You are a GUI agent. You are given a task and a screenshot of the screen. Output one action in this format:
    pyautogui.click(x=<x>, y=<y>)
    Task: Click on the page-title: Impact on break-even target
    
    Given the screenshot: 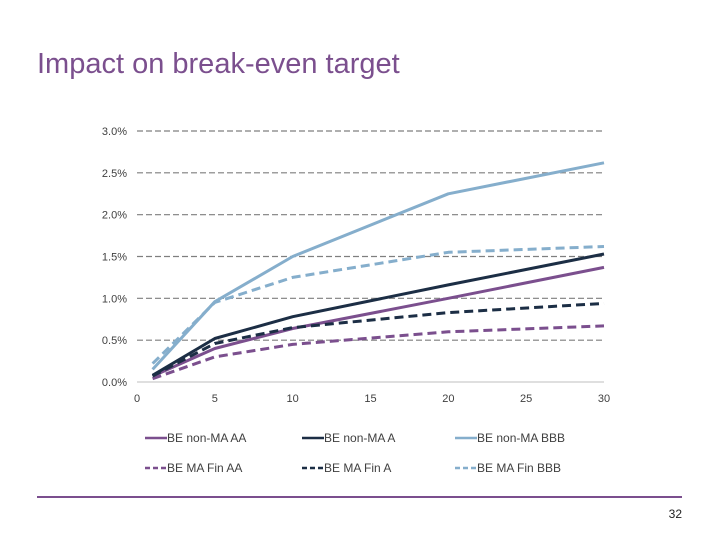 What is the action you would take?
    pyautogui.click(x=218, y=64)
    